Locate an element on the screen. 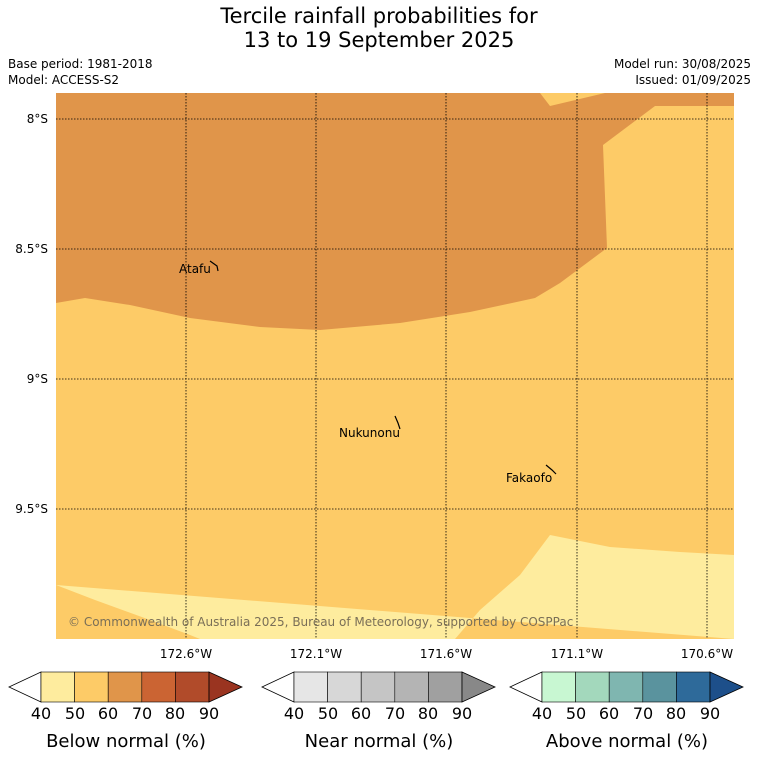  colorbar-below-normal is located at coordinates (125, 687).